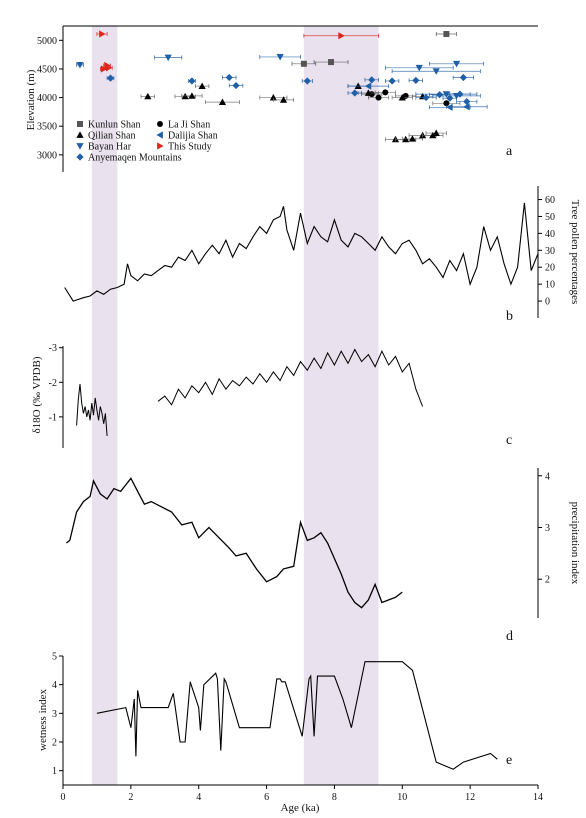 Image resolution: width=586 pixels, height=818 pixels. Describe the element at coordinates (54, 657) in the screenshot. I see `y-tick-label: 5` at that location.